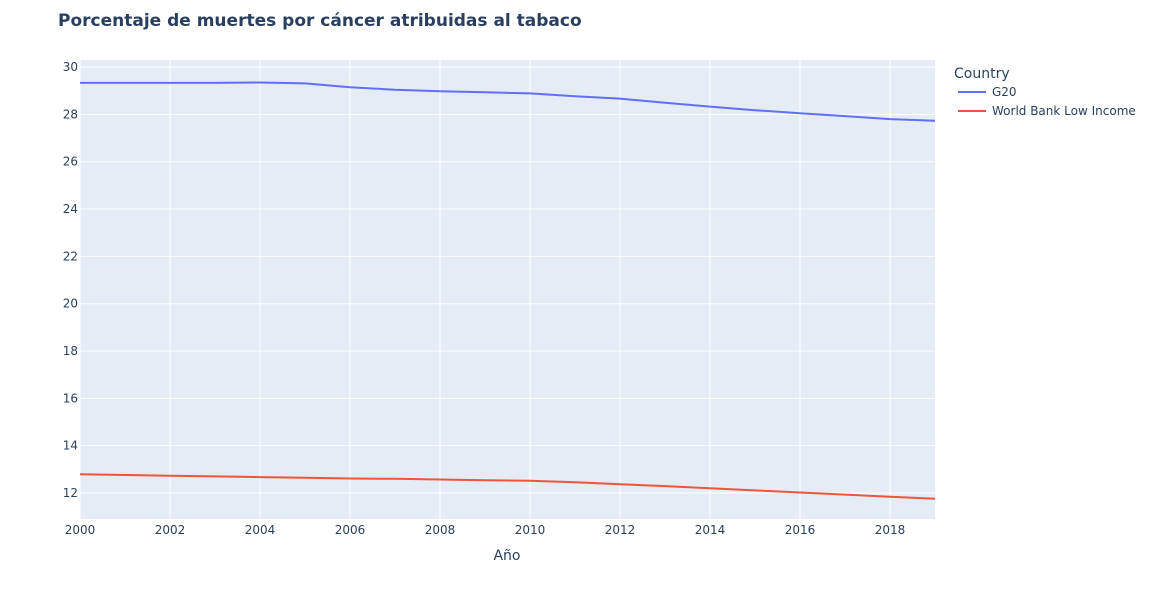  I want to click on x-tick-label: 2018, so click(890, 530).